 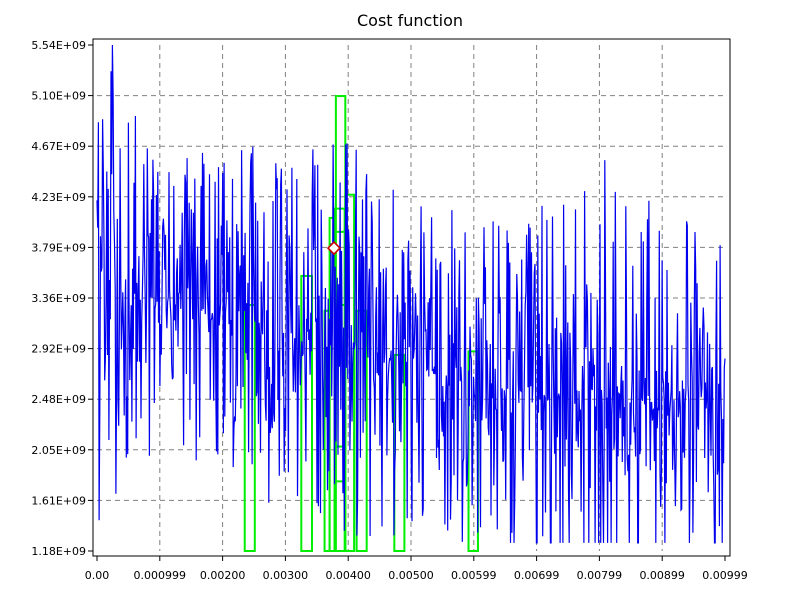 What do you see at coordinates (97, 575) in the screenshot?
I see `x-tick-label: 0.00` at bounding box center [97, 575].